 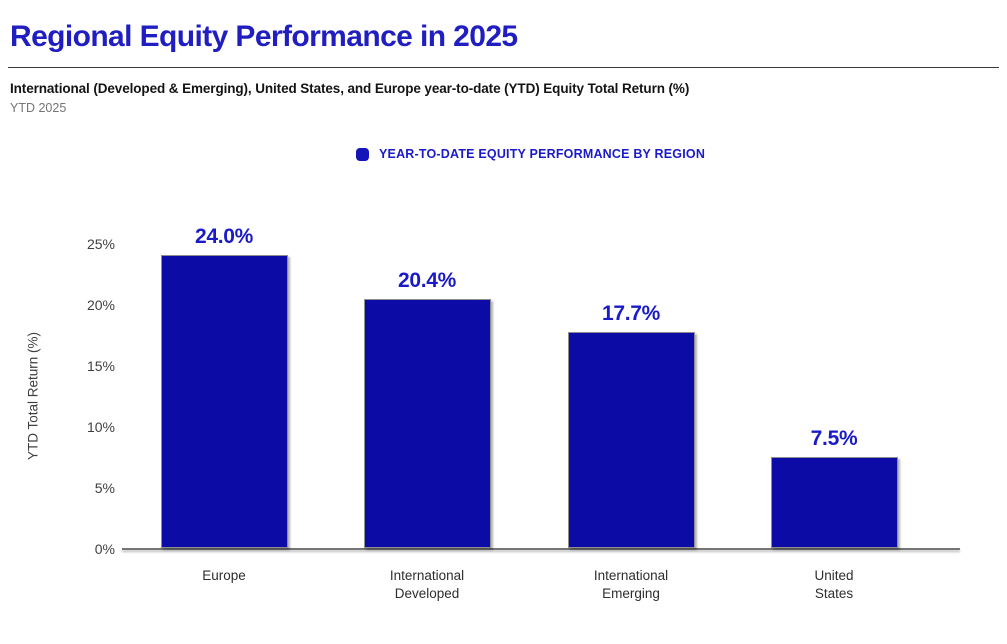 I want to click on x-tick-label: Europe, so click(x=224, y=575).